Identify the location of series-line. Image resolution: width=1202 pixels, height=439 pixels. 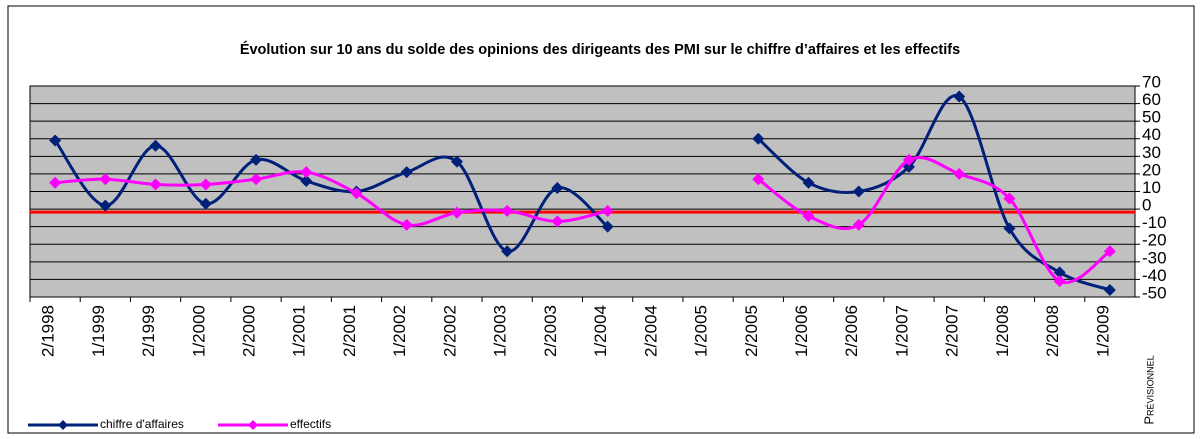
(331, 196).